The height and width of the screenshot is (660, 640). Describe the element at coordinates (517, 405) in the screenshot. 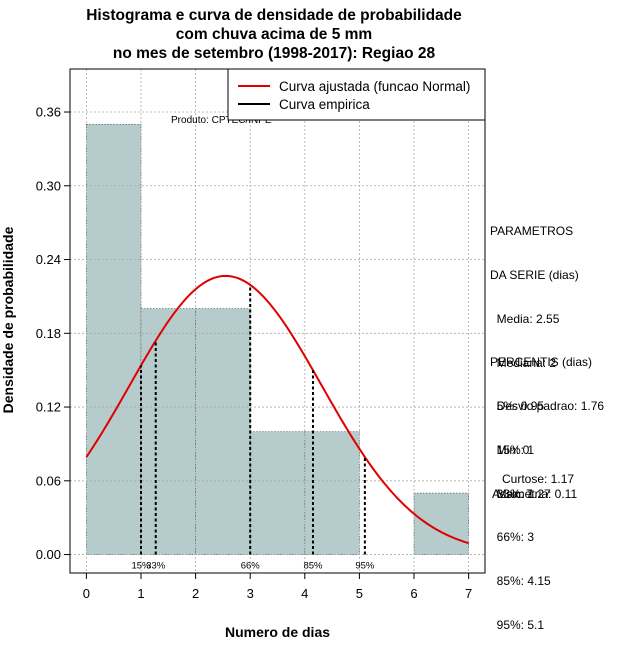

I see `percentis-line: 5%: 0.95` at that location.